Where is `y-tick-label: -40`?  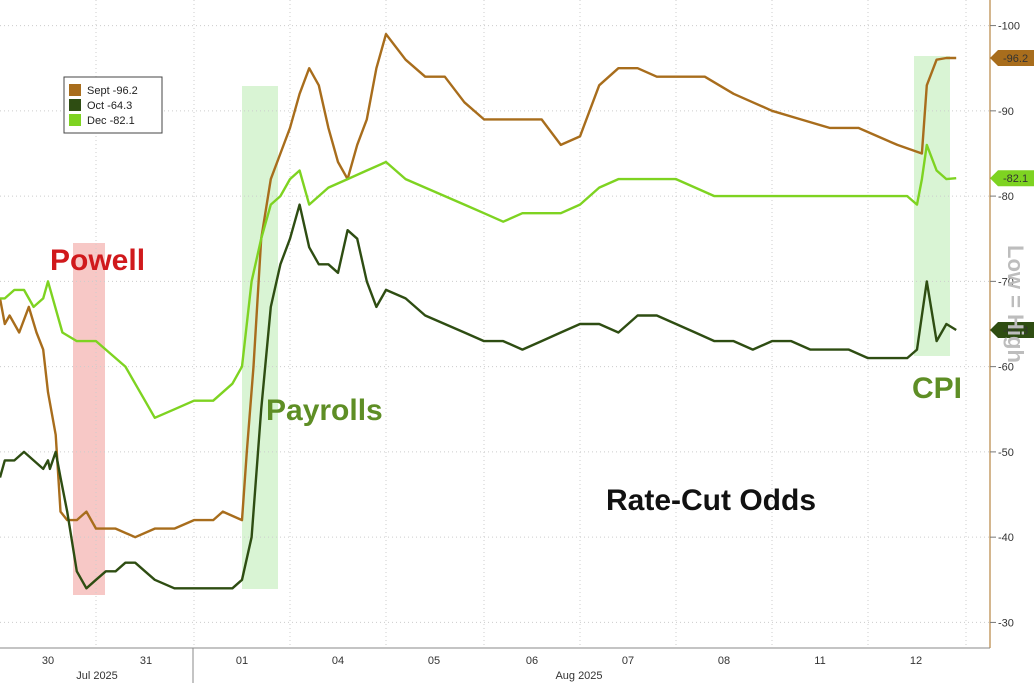
y-tick-label: -40 is located at coordinates (1006, 538).